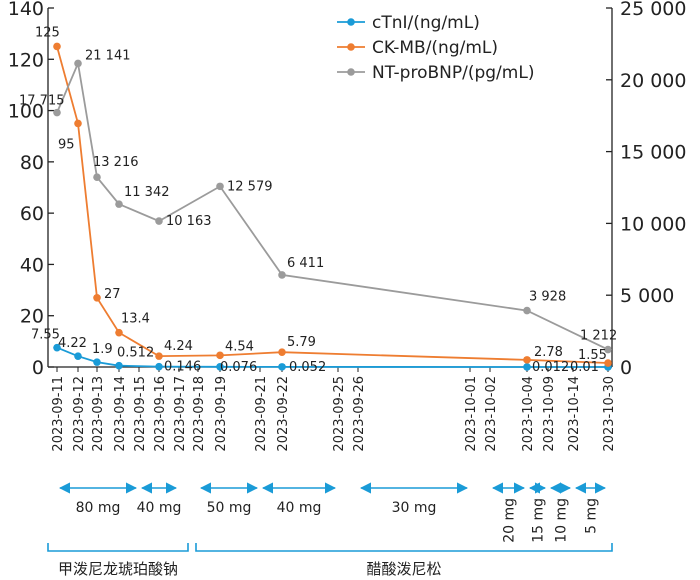  Describe the element at coordinates (120, 414) in the screenshot. I see `x-tick-label: 2023-09-14` at that location.